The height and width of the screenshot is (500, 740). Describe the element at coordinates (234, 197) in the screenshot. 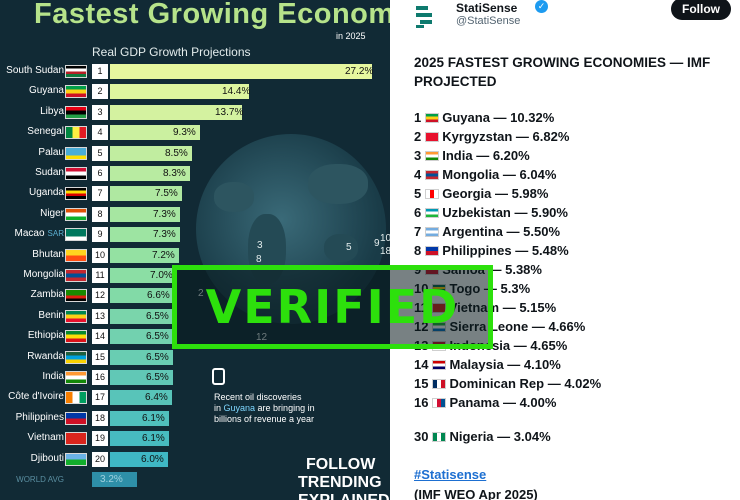

I see `globe-landmass` at that location.